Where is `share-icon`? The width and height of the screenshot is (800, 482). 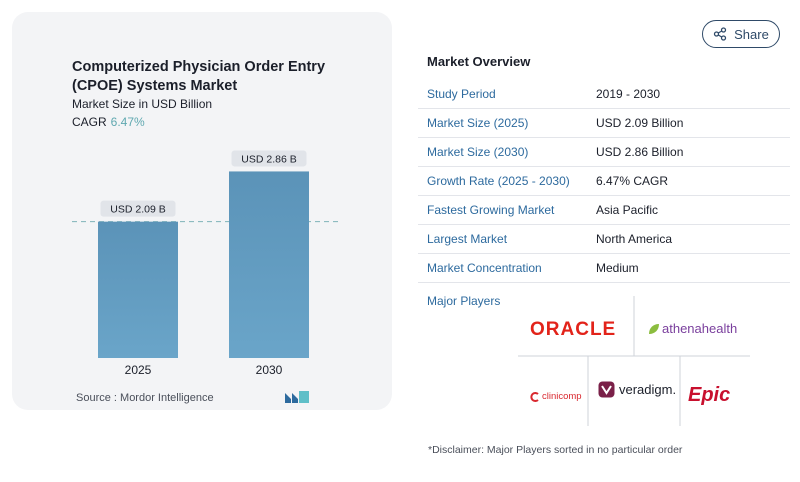 share-icon is located at coordinates (720, 34).